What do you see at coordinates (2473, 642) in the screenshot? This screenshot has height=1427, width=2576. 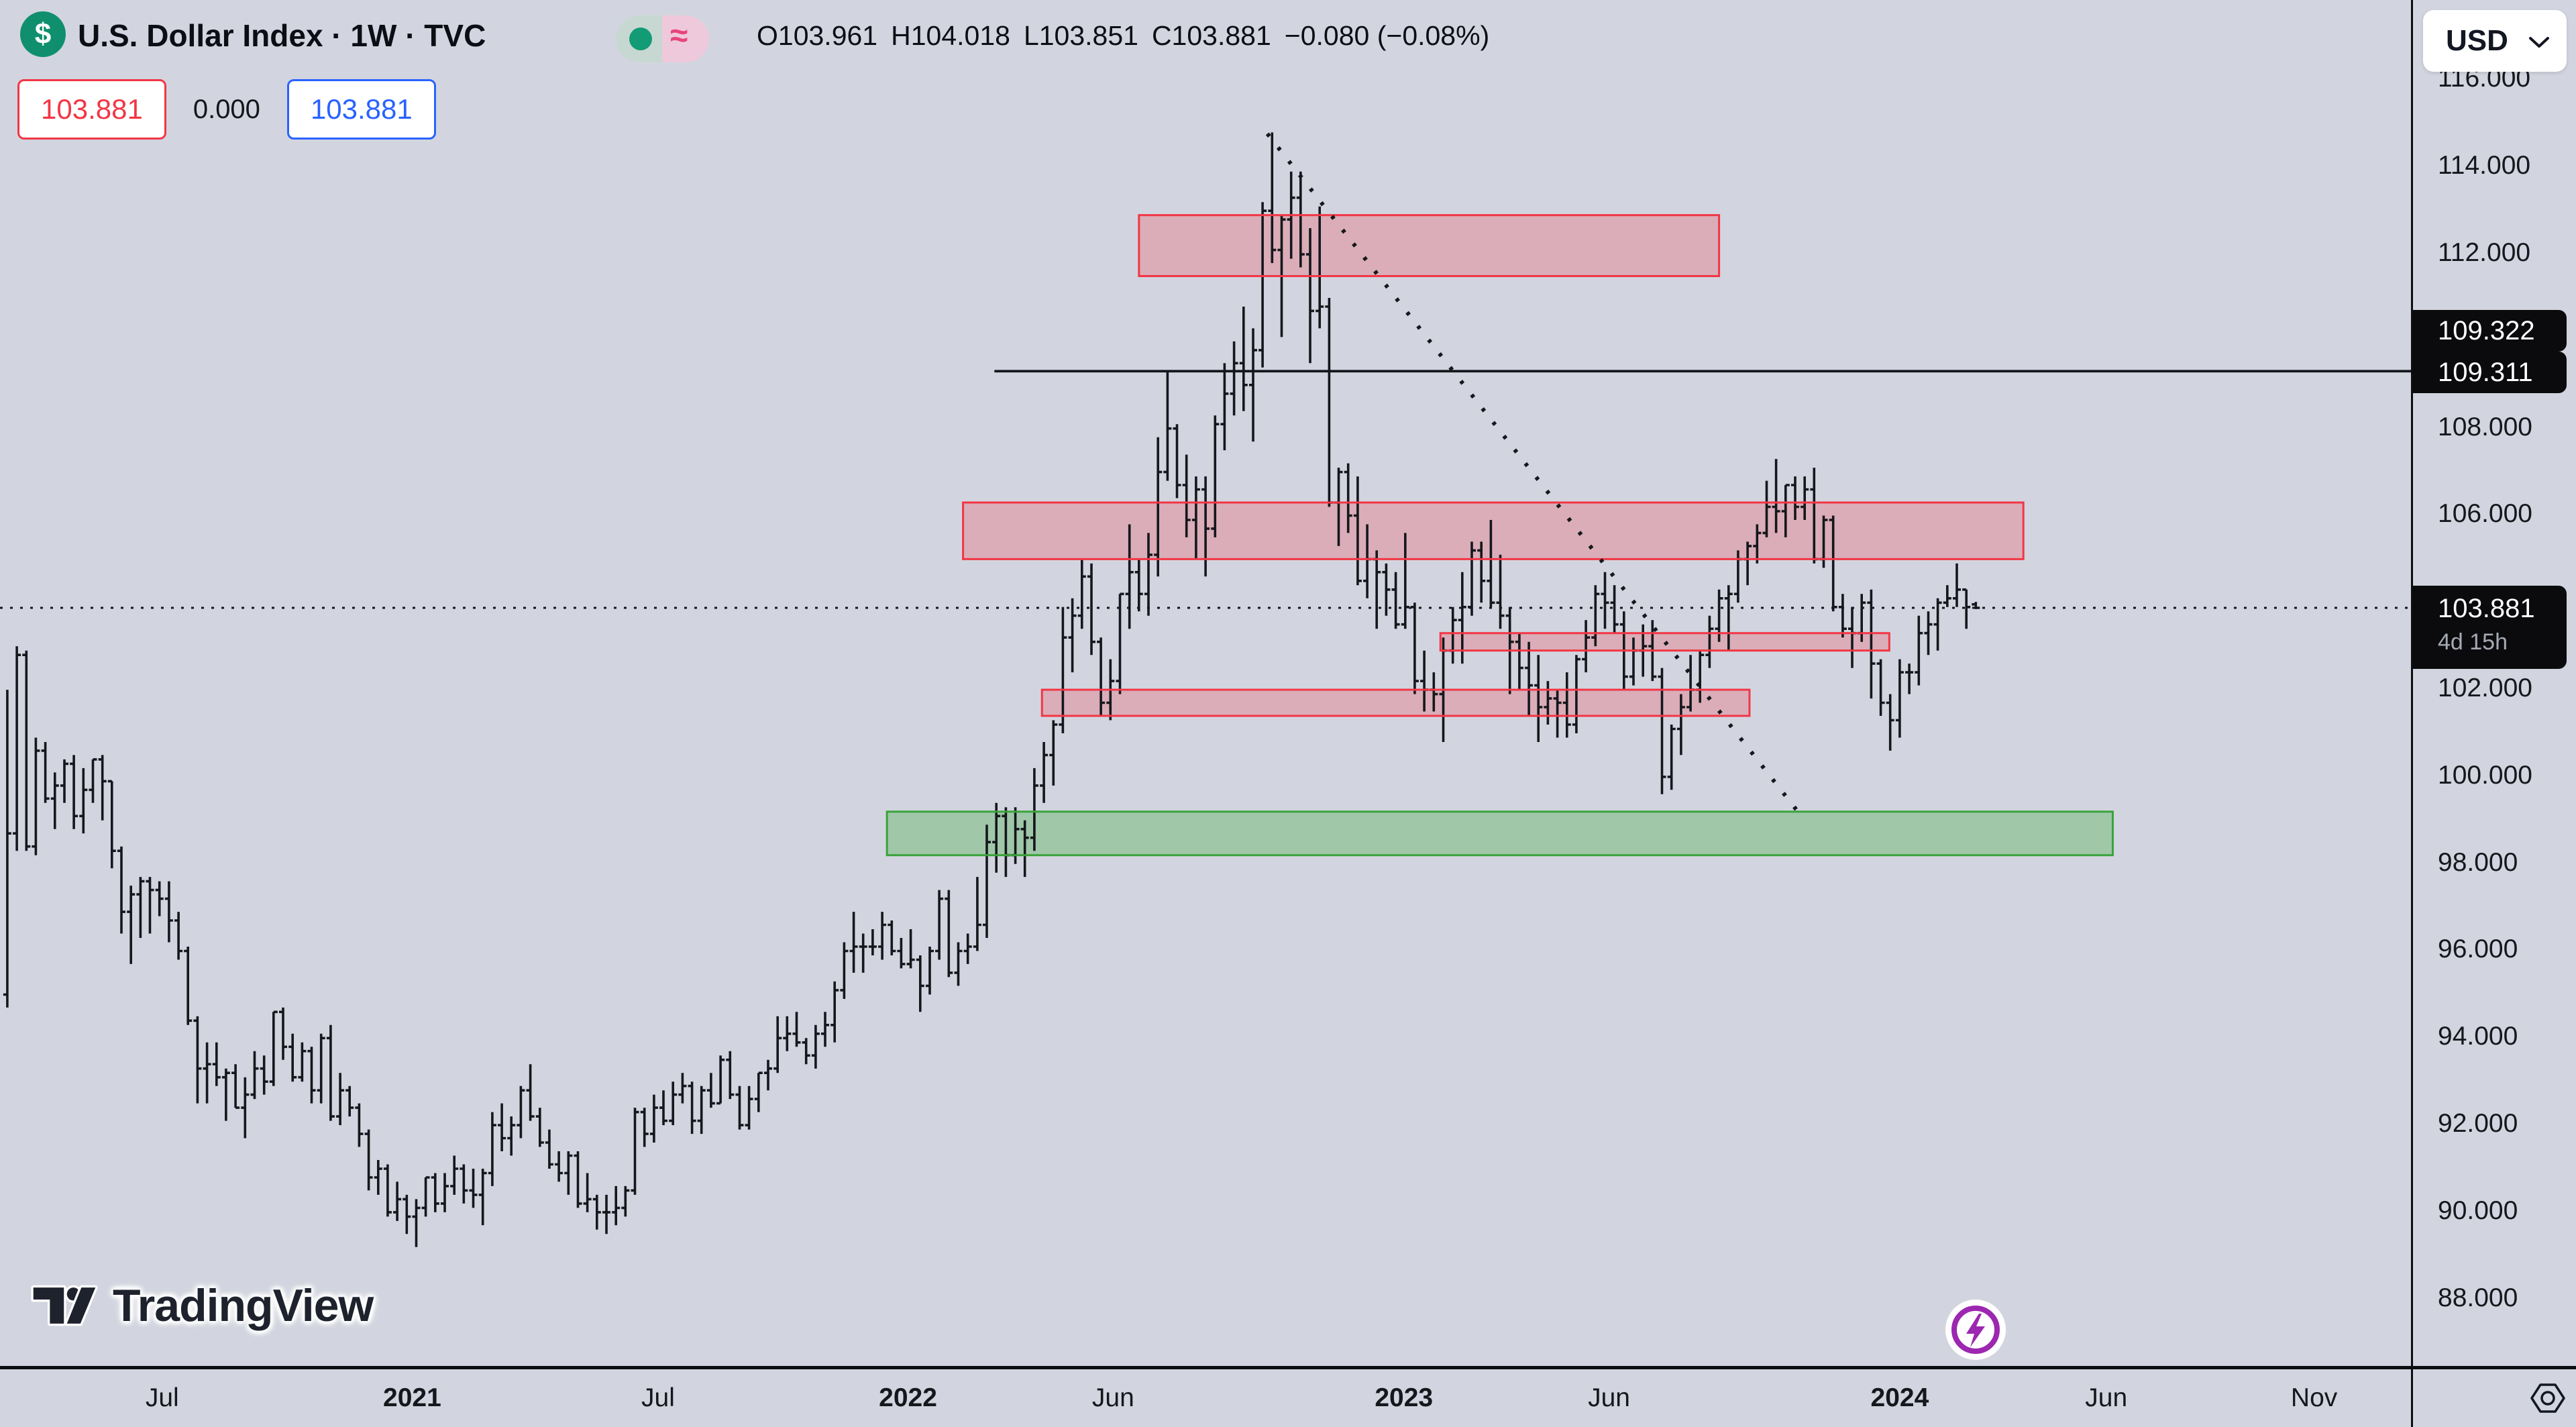 I see `bar-countdown: 4d 15h` at bounding box center [2473, 642].